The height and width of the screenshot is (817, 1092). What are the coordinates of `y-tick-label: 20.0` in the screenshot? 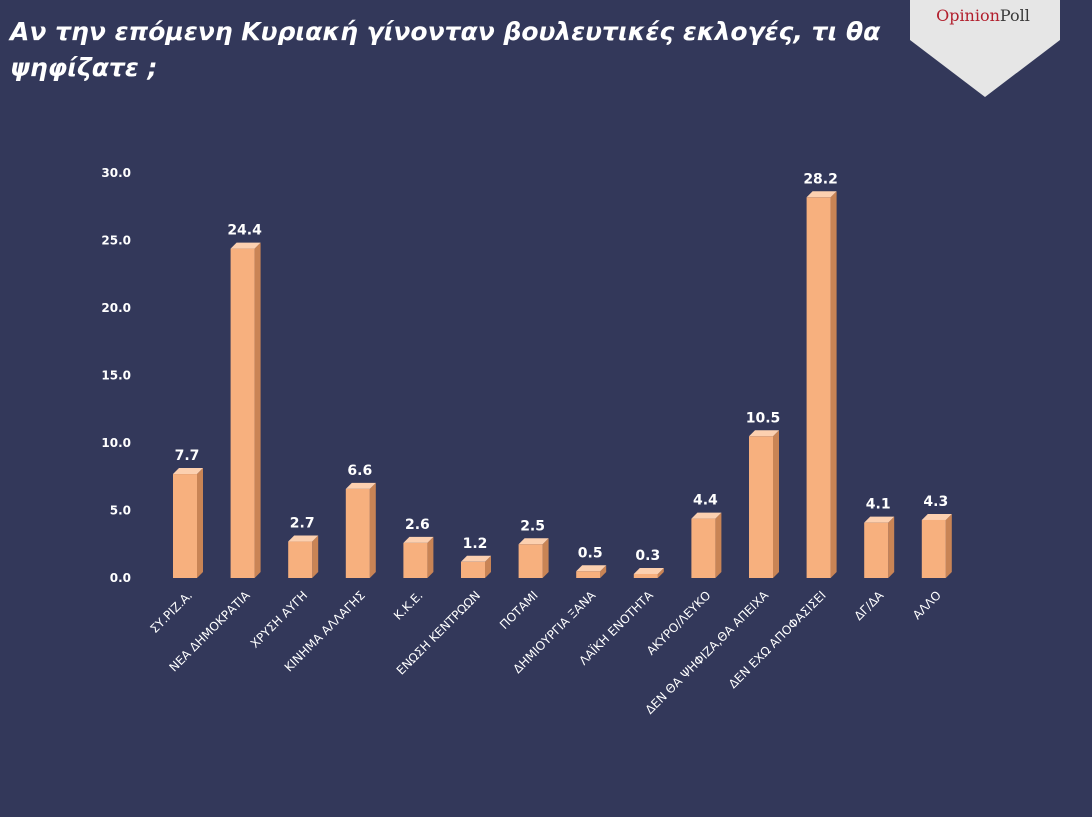 It's located at (116, 308).